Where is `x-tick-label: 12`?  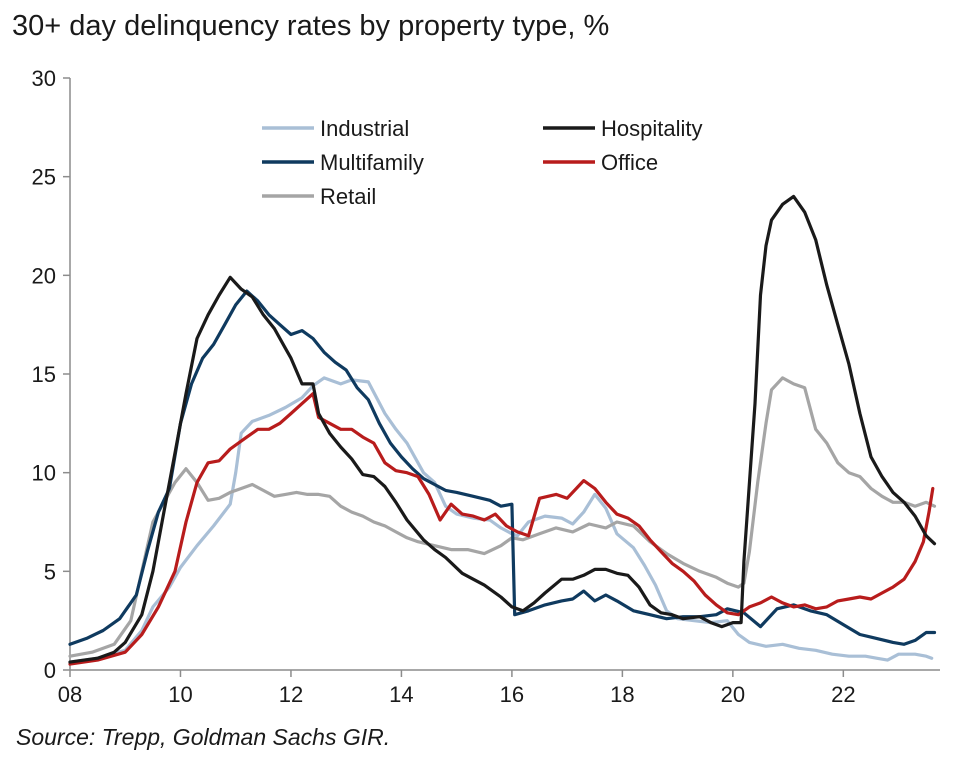 x-tick-label: 12 is located at coordinates (291, 694).